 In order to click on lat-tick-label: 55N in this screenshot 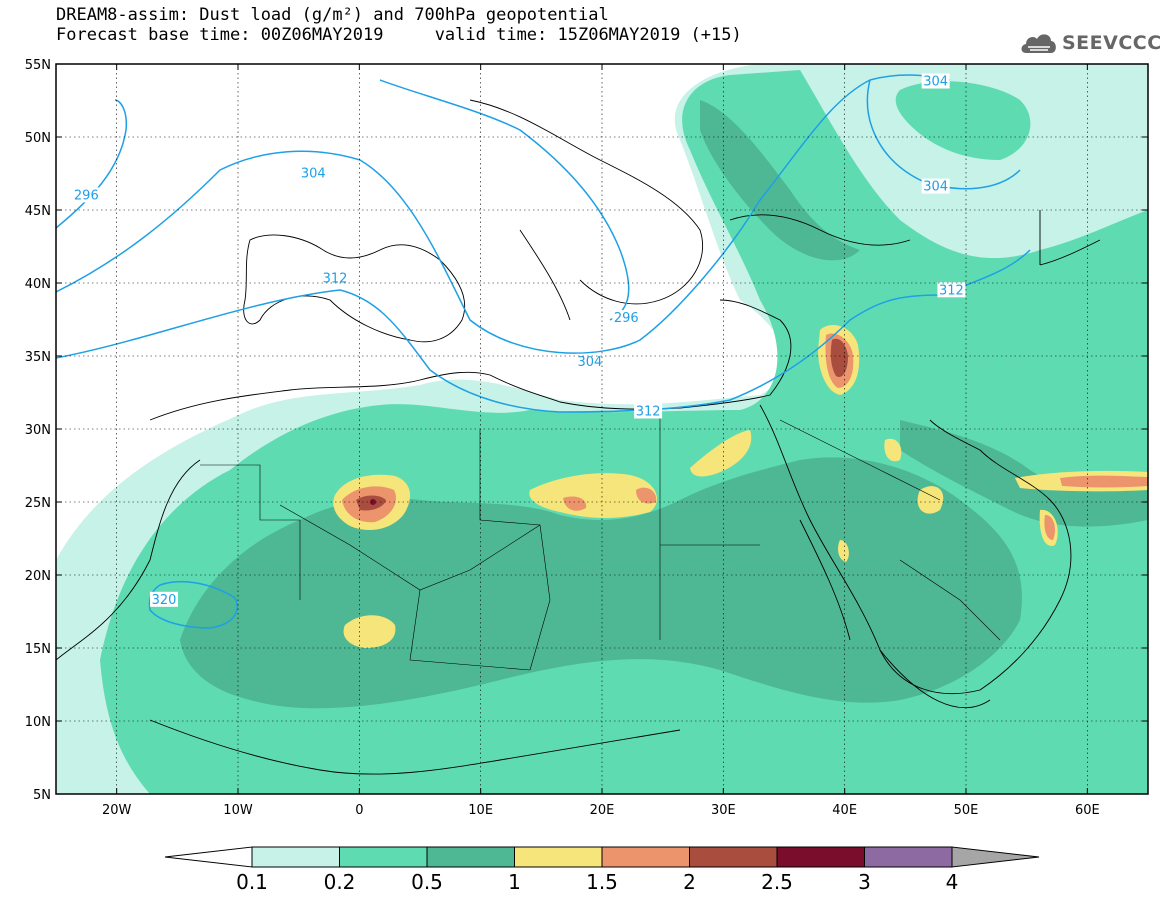, I will do `click(38, 65)`.